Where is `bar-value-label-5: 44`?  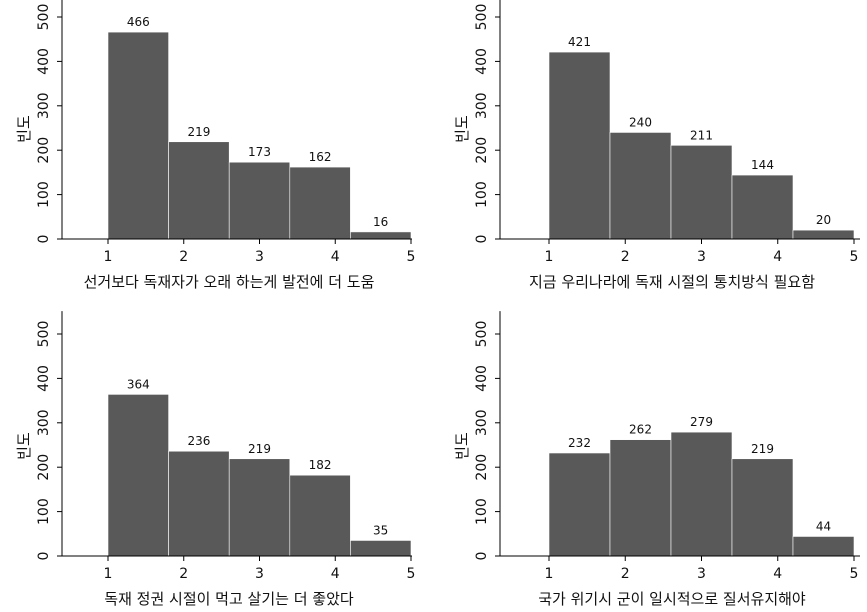
bar-value-label-5: 44 is located at coordinates (823, 526).